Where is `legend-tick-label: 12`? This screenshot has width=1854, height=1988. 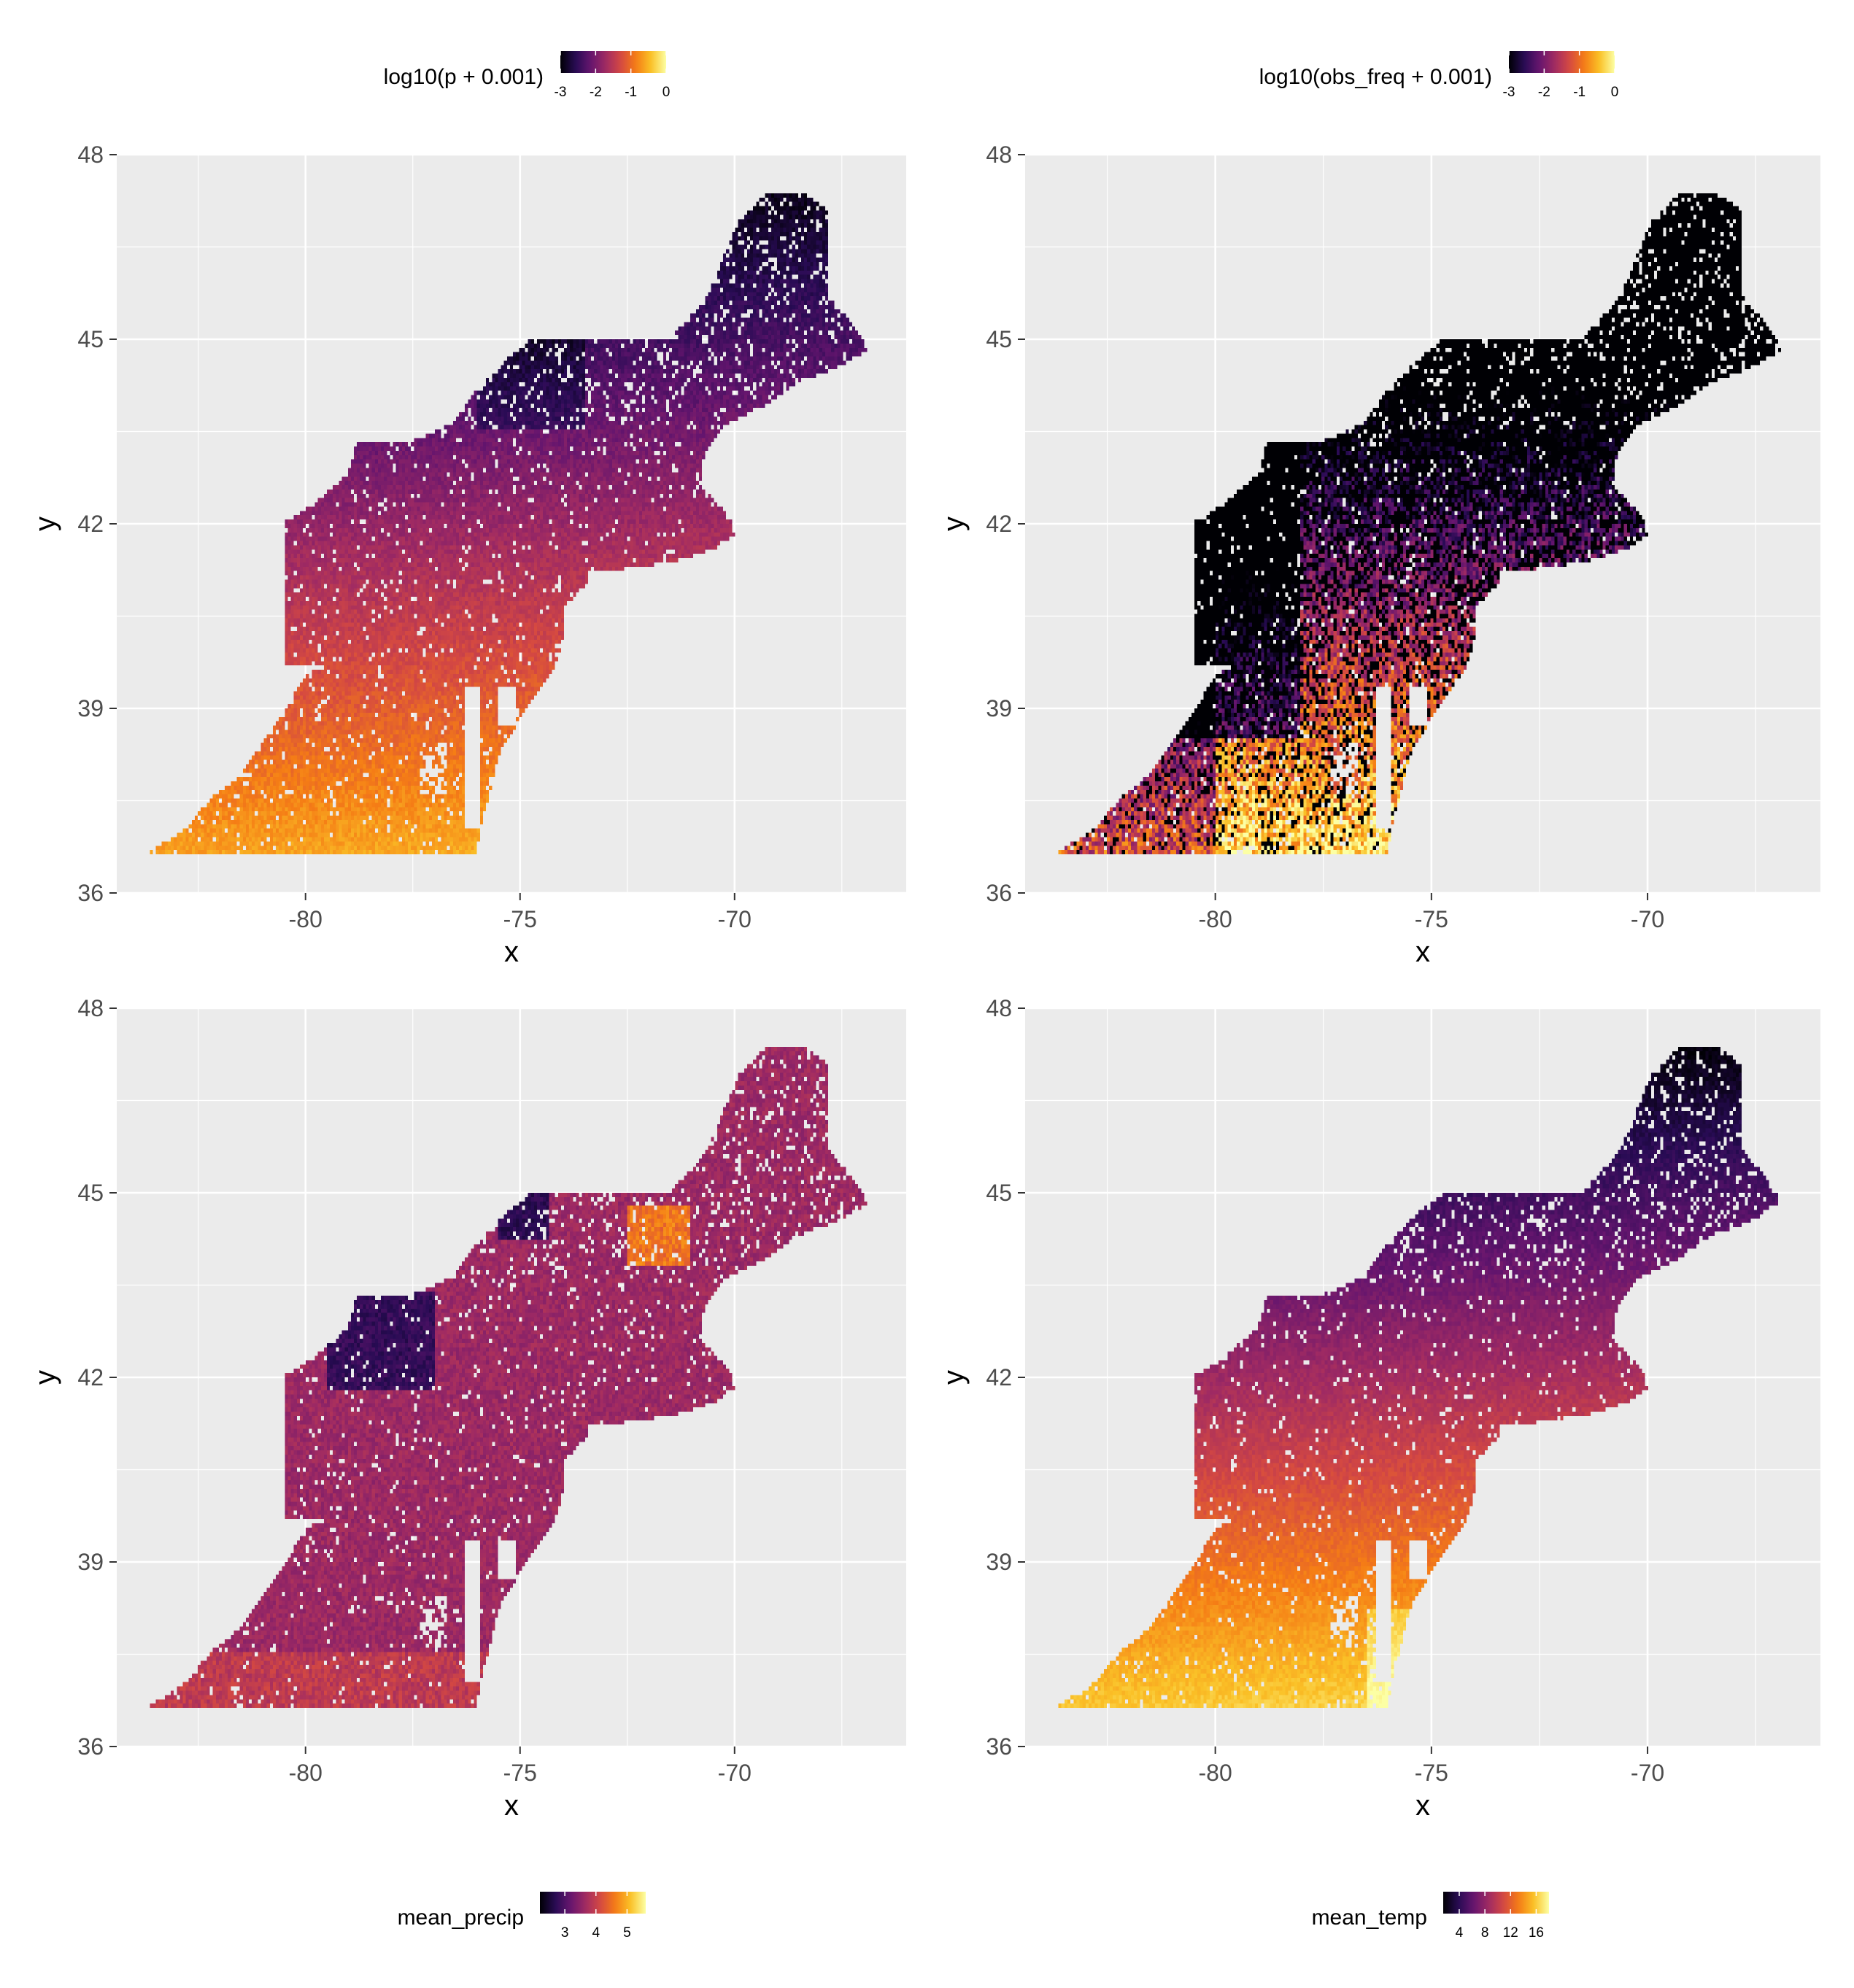 legend-tick-label: 12 is located at coordinates (1510, 1933).